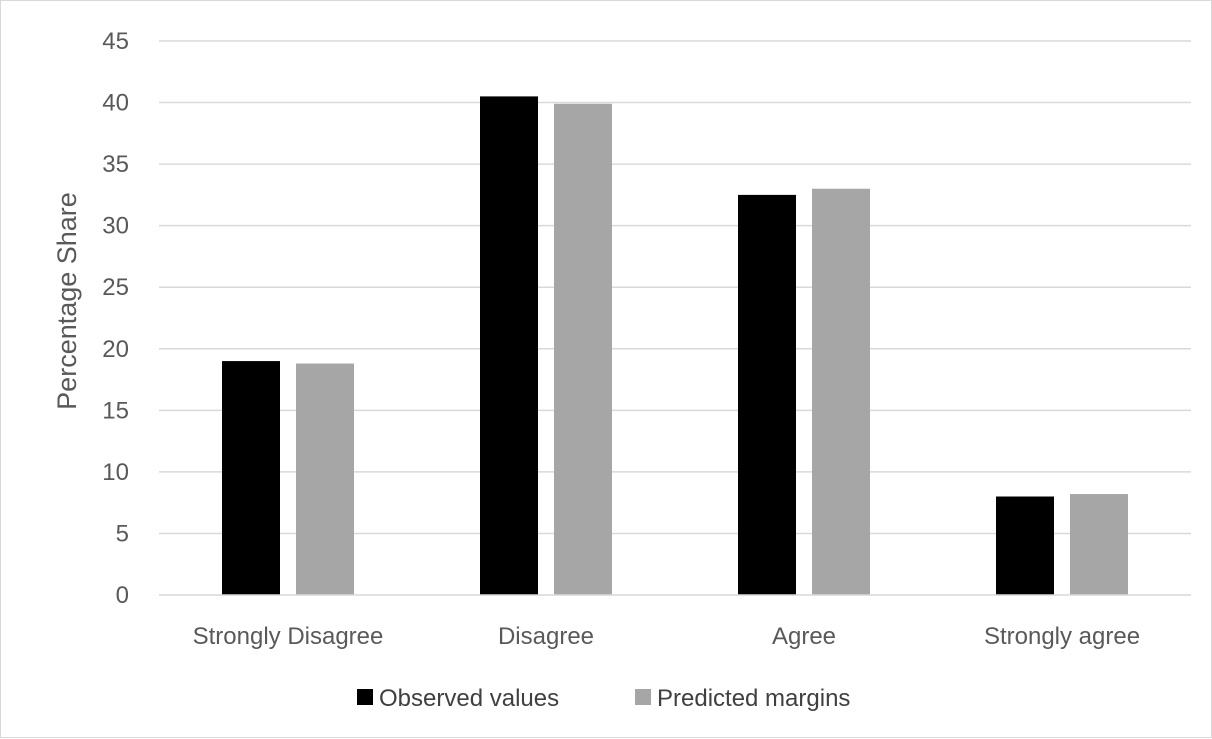 Image resolution: width=1212 pixels, height=739 pixels. What do you see at coordinates (115, 410) in the screenshot?
I see `y-tick-label: 15` at bounding box center [115, 410].